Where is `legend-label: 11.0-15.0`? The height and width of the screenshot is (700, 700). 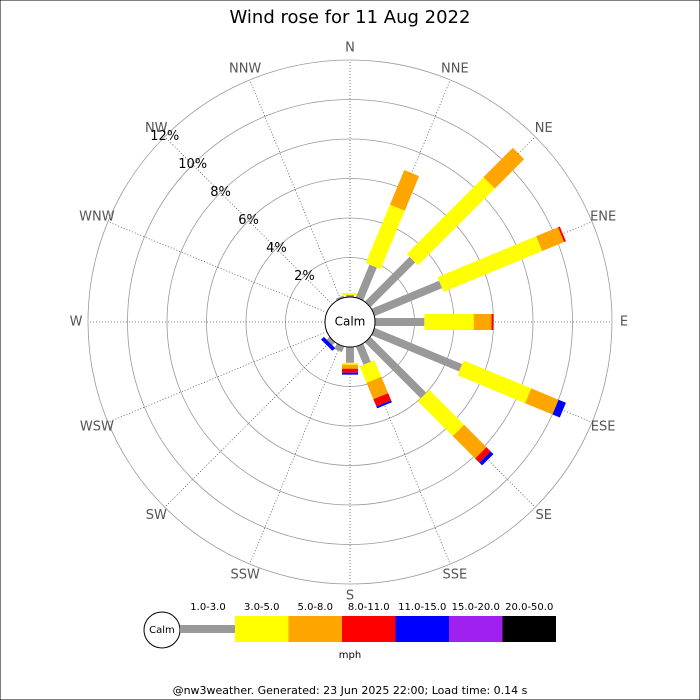
legend-label: 11.0-15.0 is located at coordinates (422, 607).